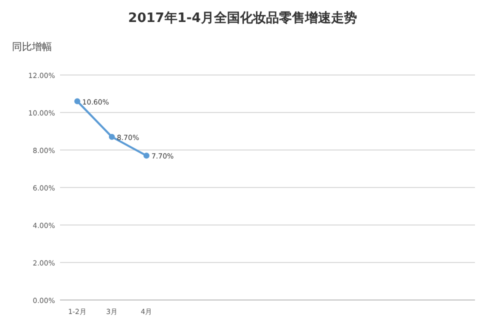 This screenshot has height=330, width=485. What do you see at coordinates (32, 47) in the screenshot?
I see `y-axis-title: 同比增幅` at bounding box center [32, 47].